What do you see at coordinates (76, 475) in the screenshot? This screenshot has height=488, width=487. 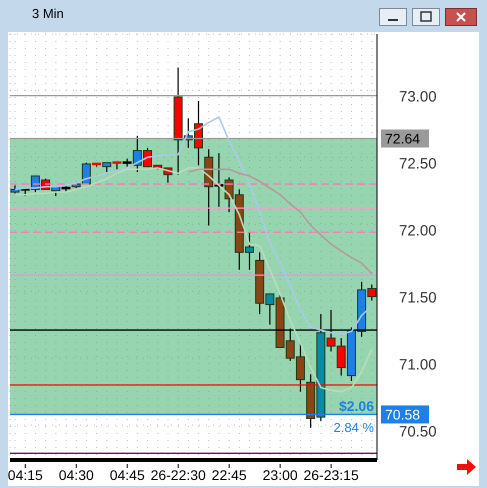 I see `x-tick-label: 04:30` at bounding box center [76, 475].